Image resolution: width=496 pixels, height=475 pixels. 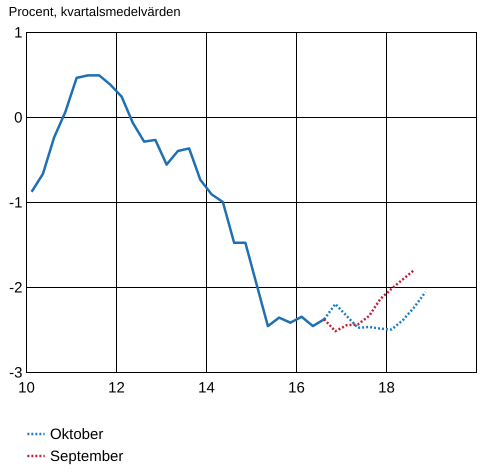 I want to click on x-tick-label: 16, so click(x=296, y=388).